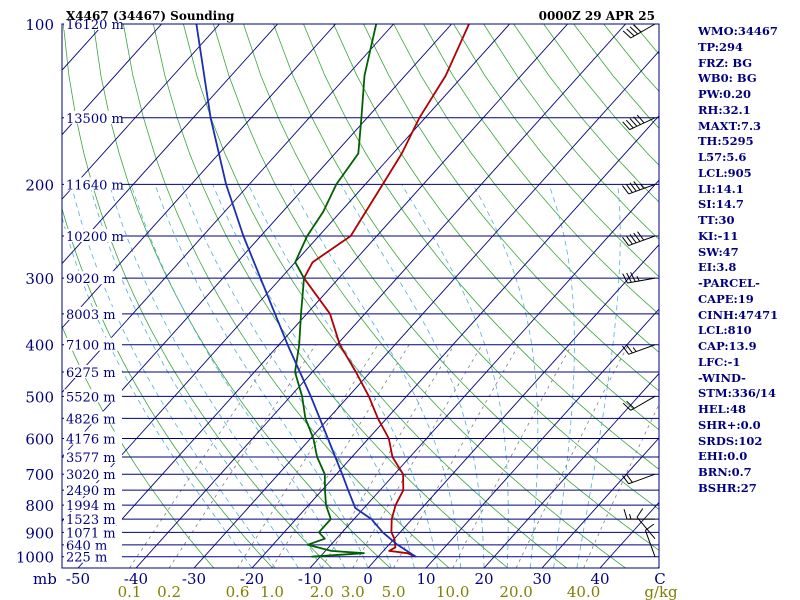 Image resolution: width=800 pixels, height=600 pixels. Describe the element at coordinates (39, 185) in the screenshot. I see `pressure-tick-label: 200` at that location.